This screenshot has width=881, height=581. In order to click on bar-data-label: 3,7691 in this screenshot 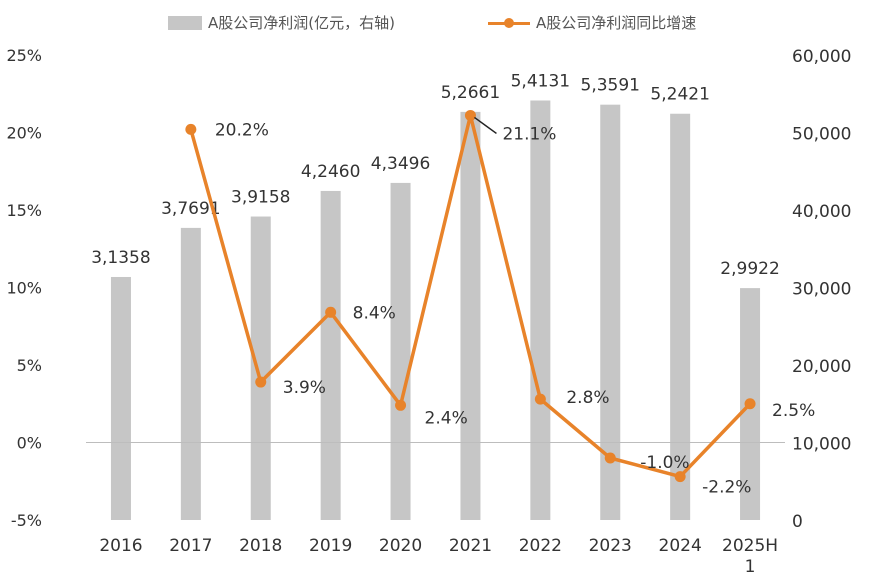, I will do `click(190, 209)`.